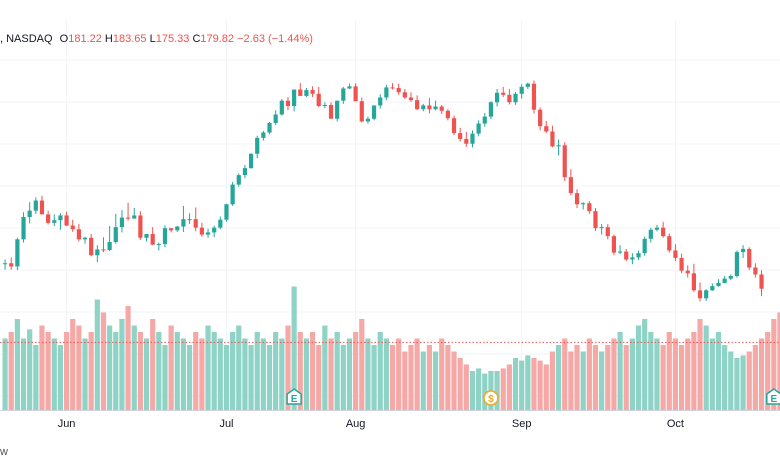 This screenshot has width=780, height=470. I want to click on open-value: 181.22, so click(85, 39).